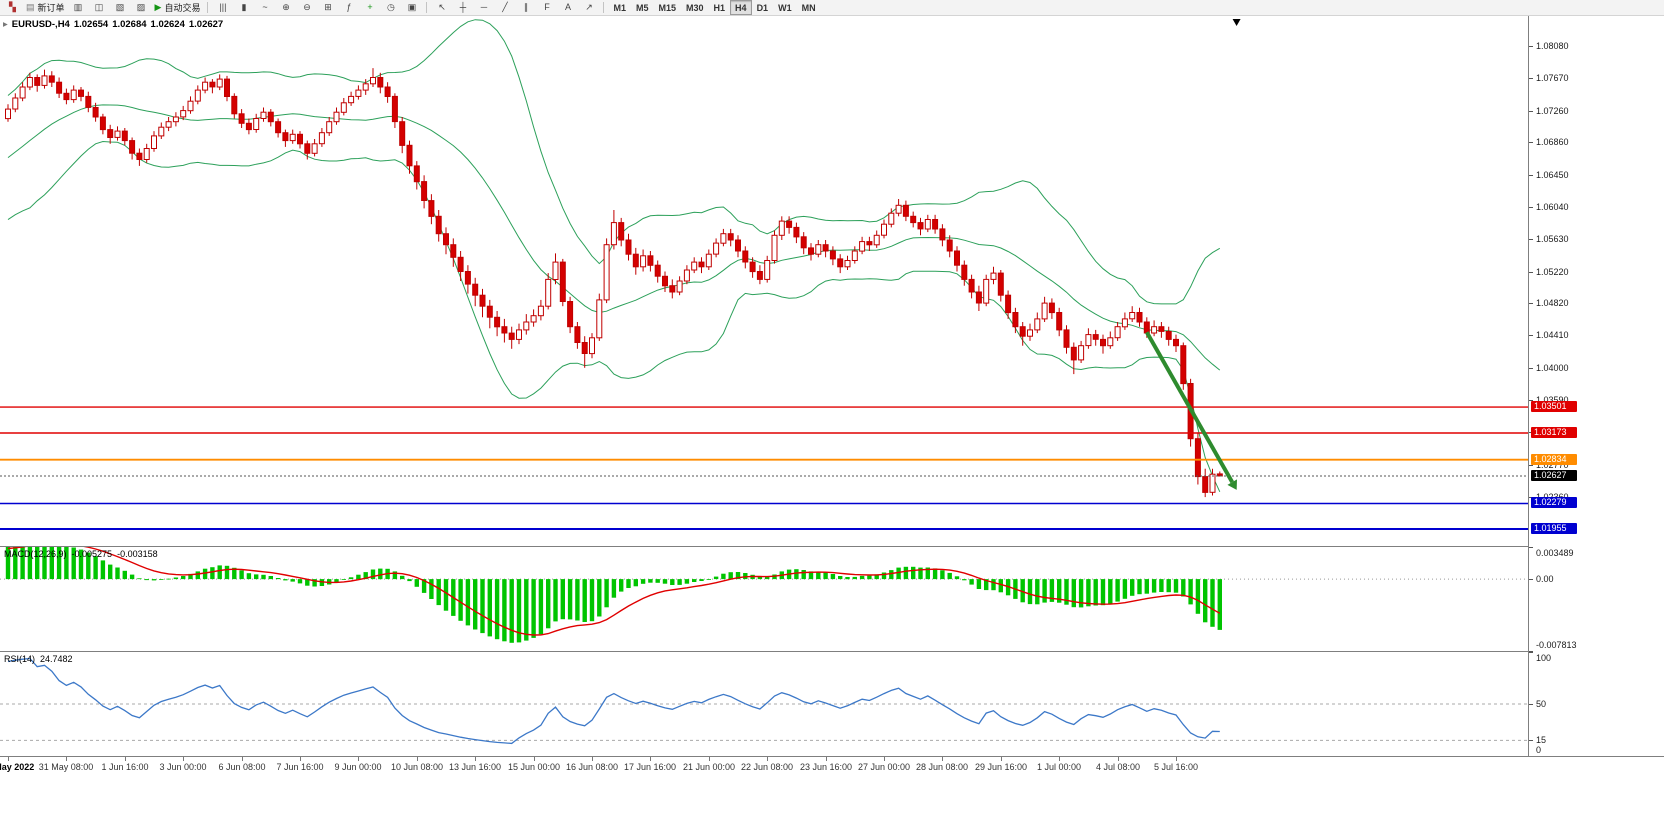  I want to click on timeframe-m30: M30, so click(695, 7).